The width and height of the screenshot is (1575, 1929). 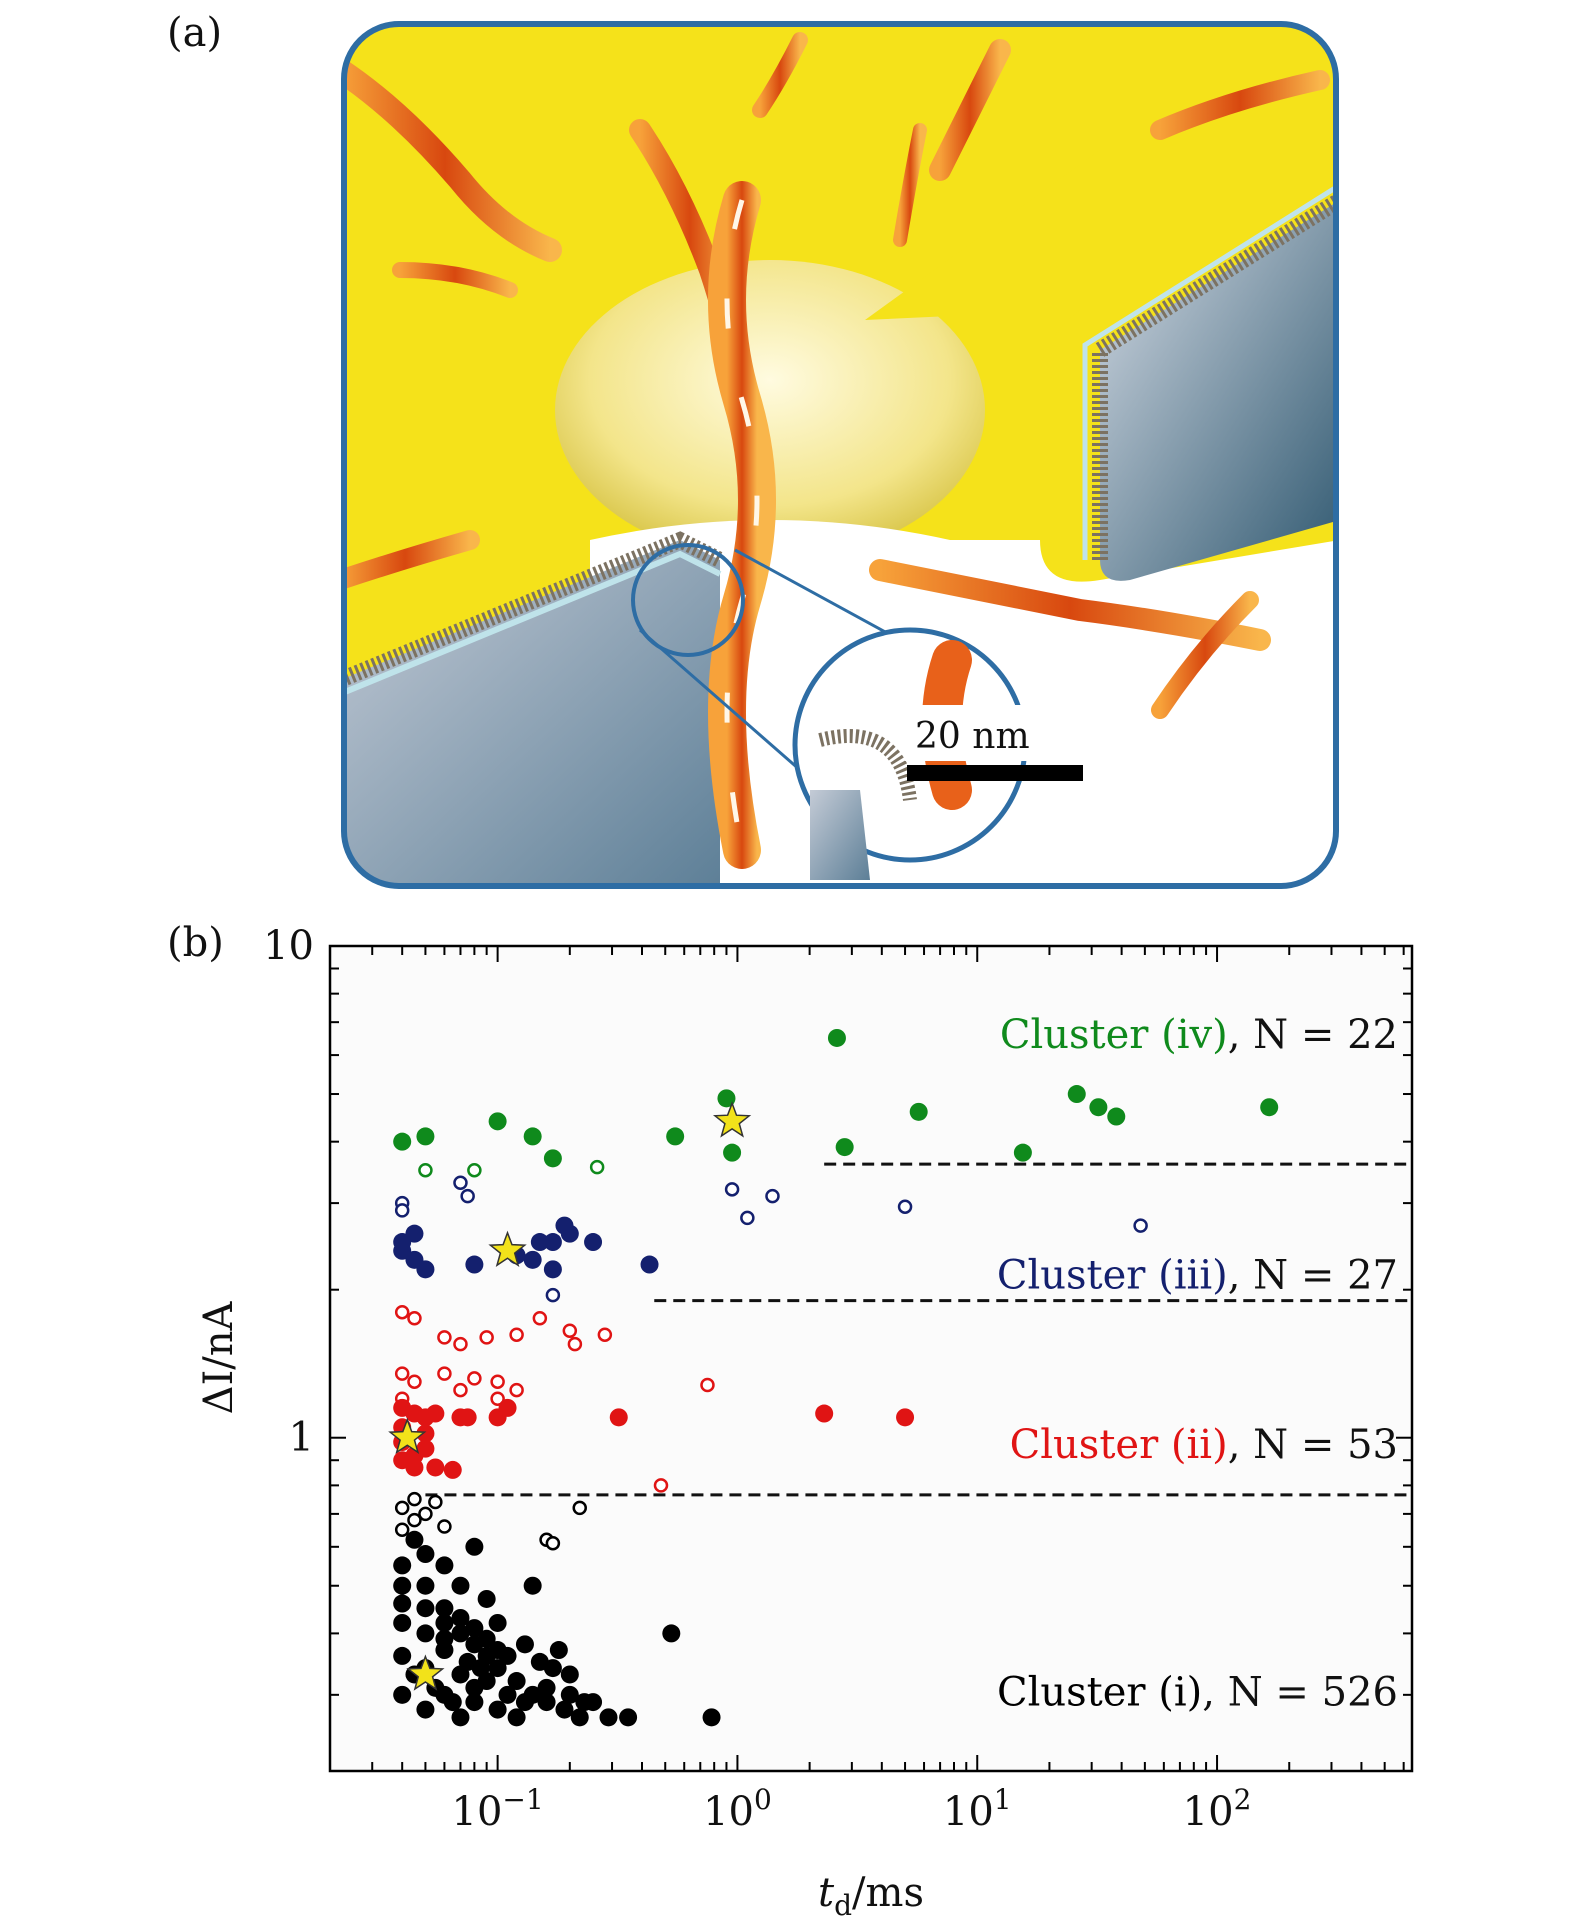 I want to click on threshold-lines, so click(x=918, y=1329).